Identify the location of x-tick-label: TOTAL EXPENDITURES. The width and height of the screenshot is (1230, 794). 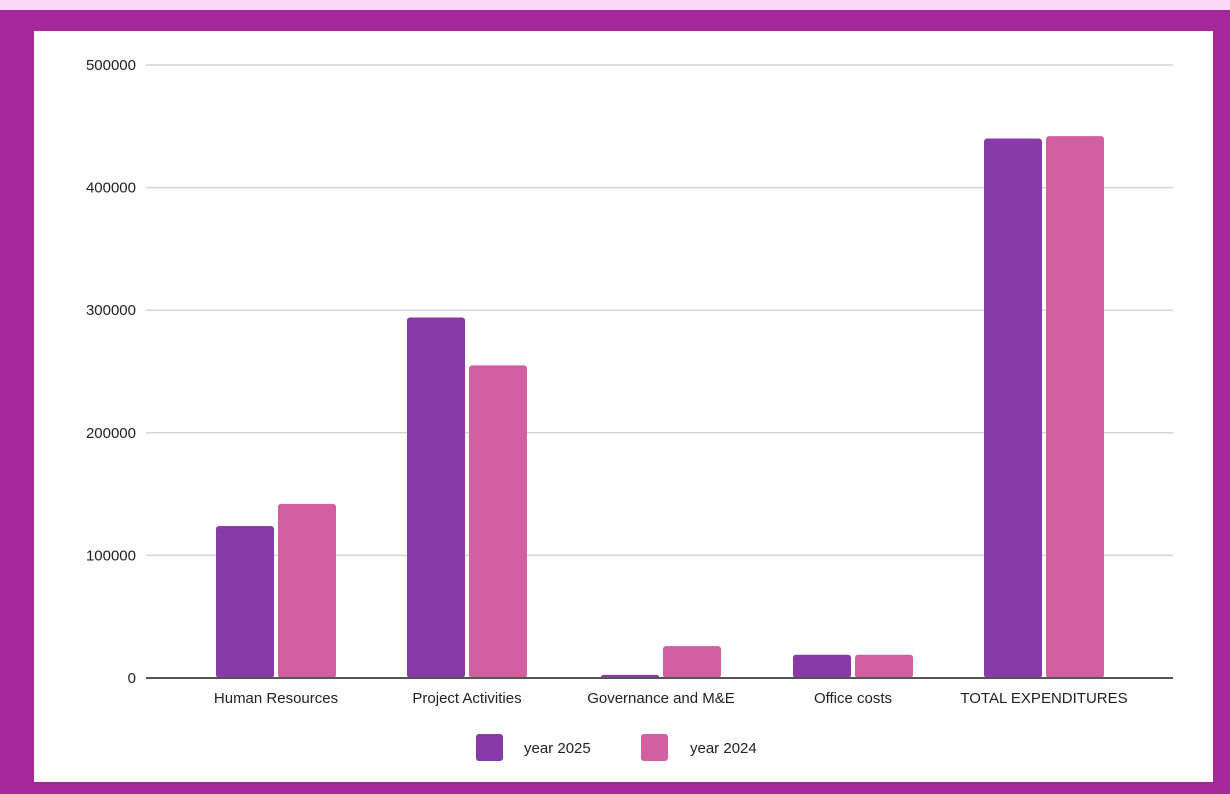
(1043, 698).